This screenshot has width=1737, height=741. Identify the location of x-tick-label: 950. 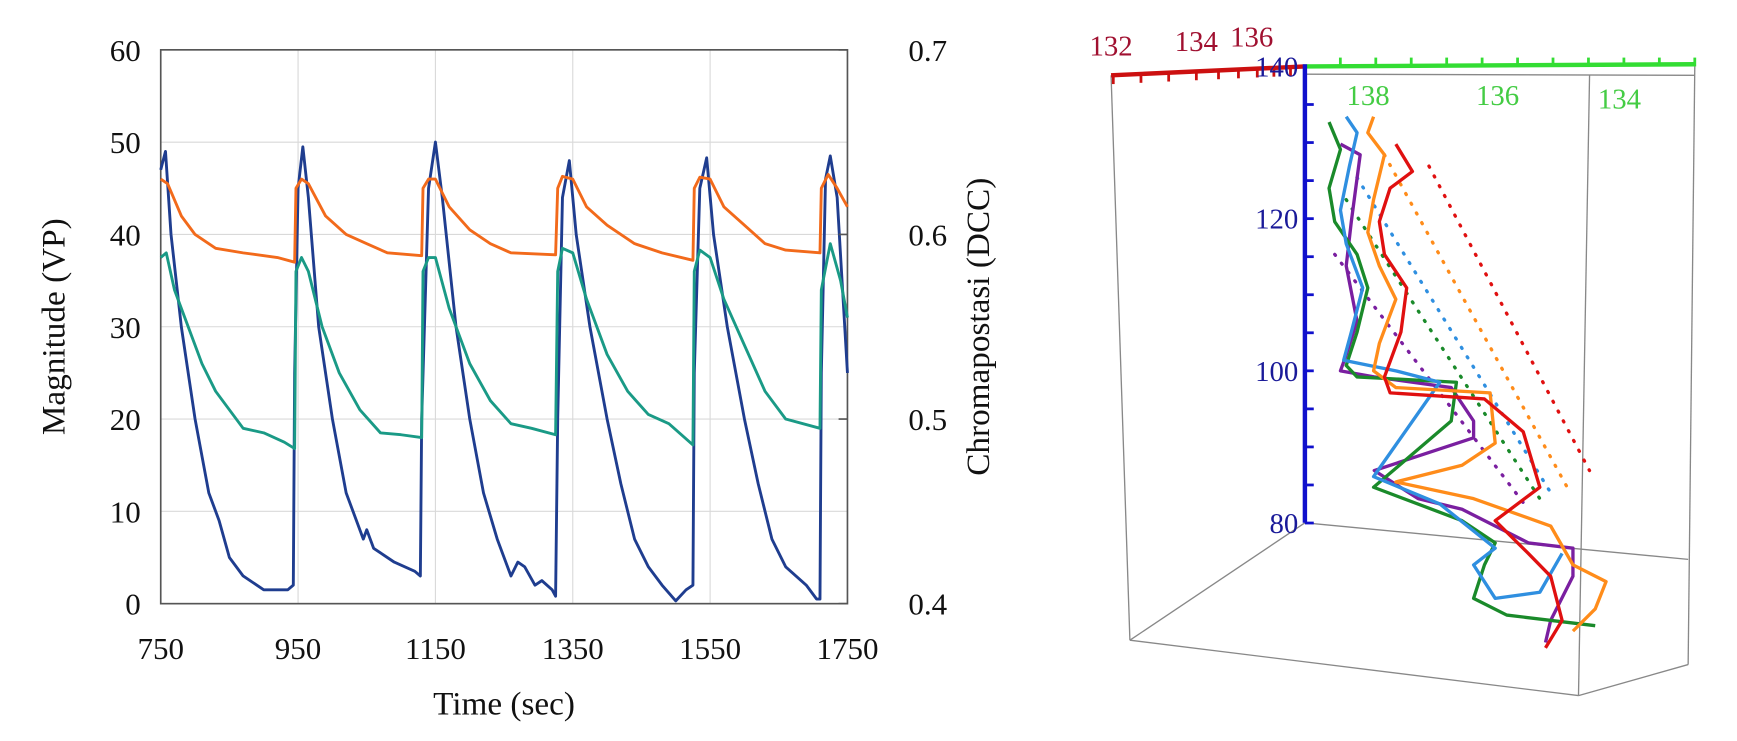
(298, 648).